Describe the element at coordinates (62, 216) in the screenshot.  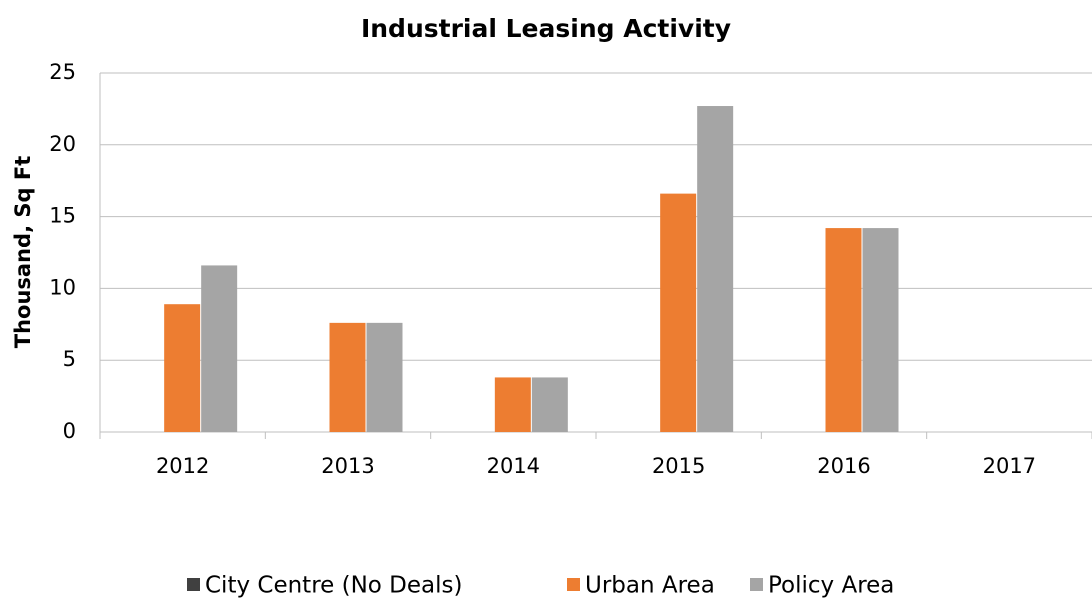
I see `y-tick-label: 15` at that location.